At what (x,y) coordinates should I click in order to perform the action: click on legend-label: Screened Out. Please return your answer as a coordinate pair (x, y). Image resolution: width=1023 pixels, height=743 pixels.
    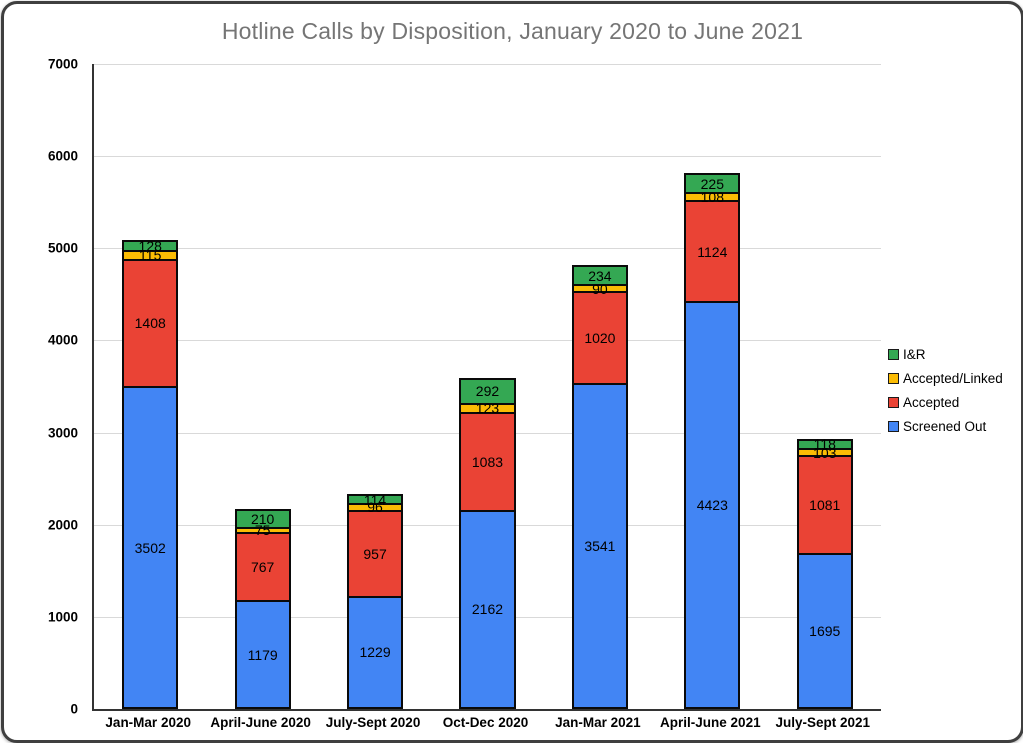
    Looking at the image, I should click on (945, 426).